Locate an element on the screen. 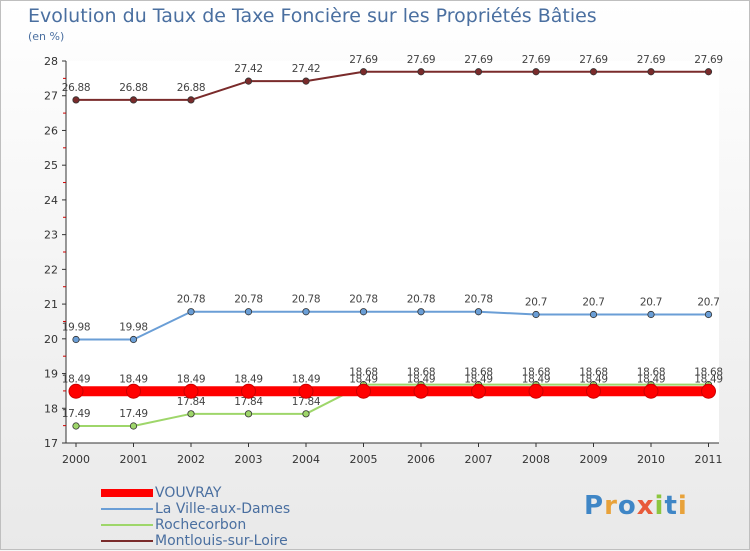  legend-label: Montlouis-sur-Loire is located at coordinates (221, 541).